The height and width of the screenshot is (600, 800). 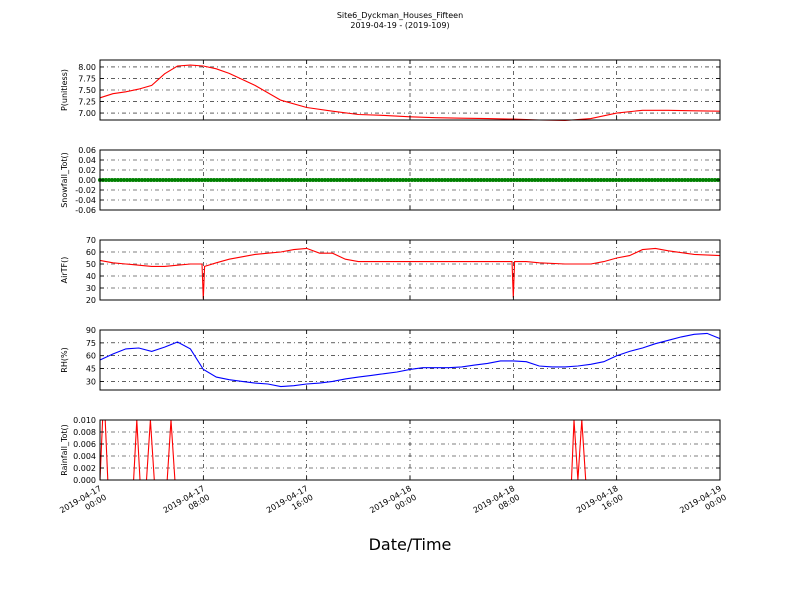 What do you see at coordinates (187, 504) in the screenshot?
I see `x-tick-label: 2019-04-1708:00` at bounding box center [187, 504].